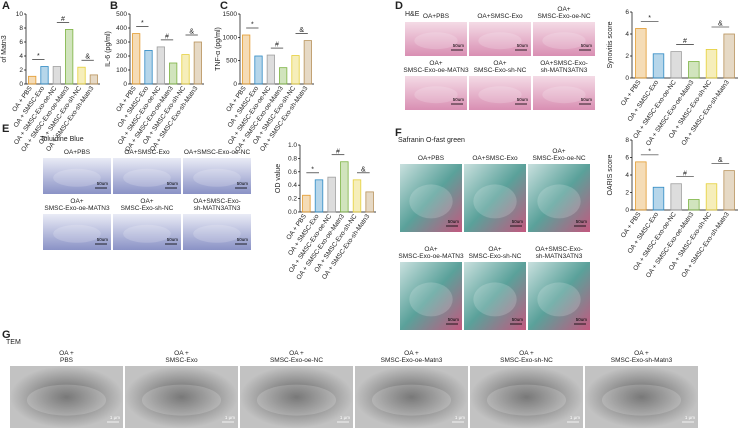 This screenshot has height=429, width=745. I want to click on y-tick-label: 1.0, so click(292, 145).